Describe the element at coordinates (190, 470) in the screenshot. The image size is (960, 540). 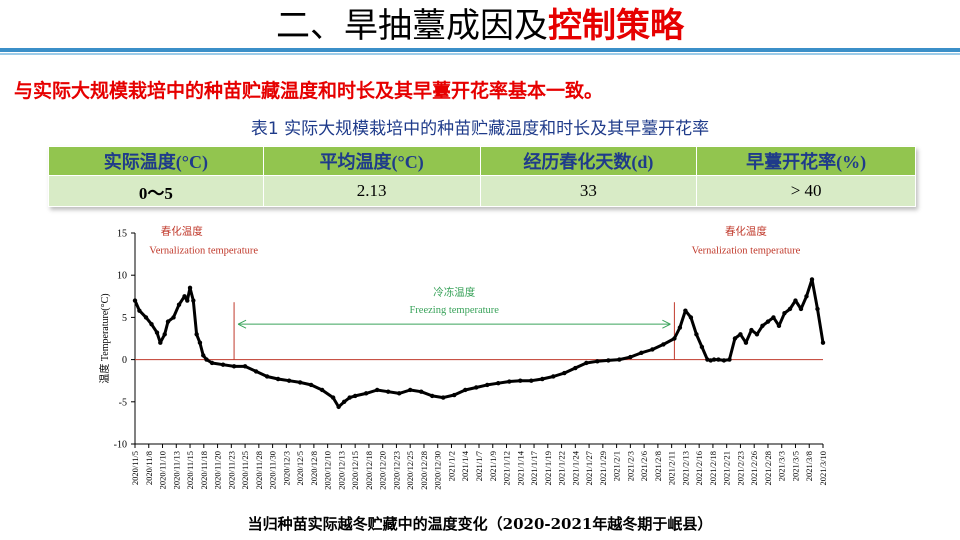
I see `x-tick-label: 2020/11/15` at that location.